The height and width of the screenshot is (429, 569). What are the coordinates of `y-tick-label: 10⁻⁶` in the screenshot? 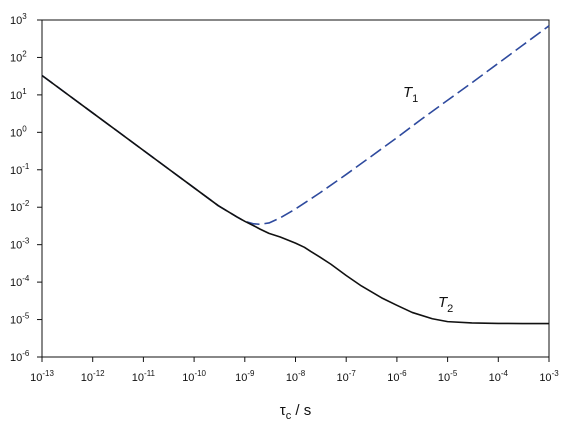 It's located at (20, 356).